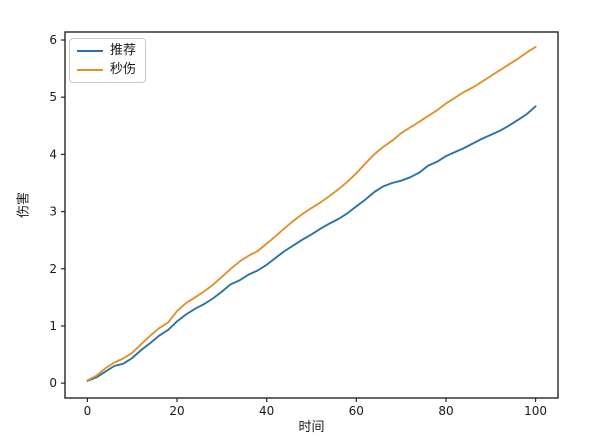  What do you see at coordinates (53, 154) in the screenshot?
I see `y-tick-label: 4` at bounding box center [53, 154].